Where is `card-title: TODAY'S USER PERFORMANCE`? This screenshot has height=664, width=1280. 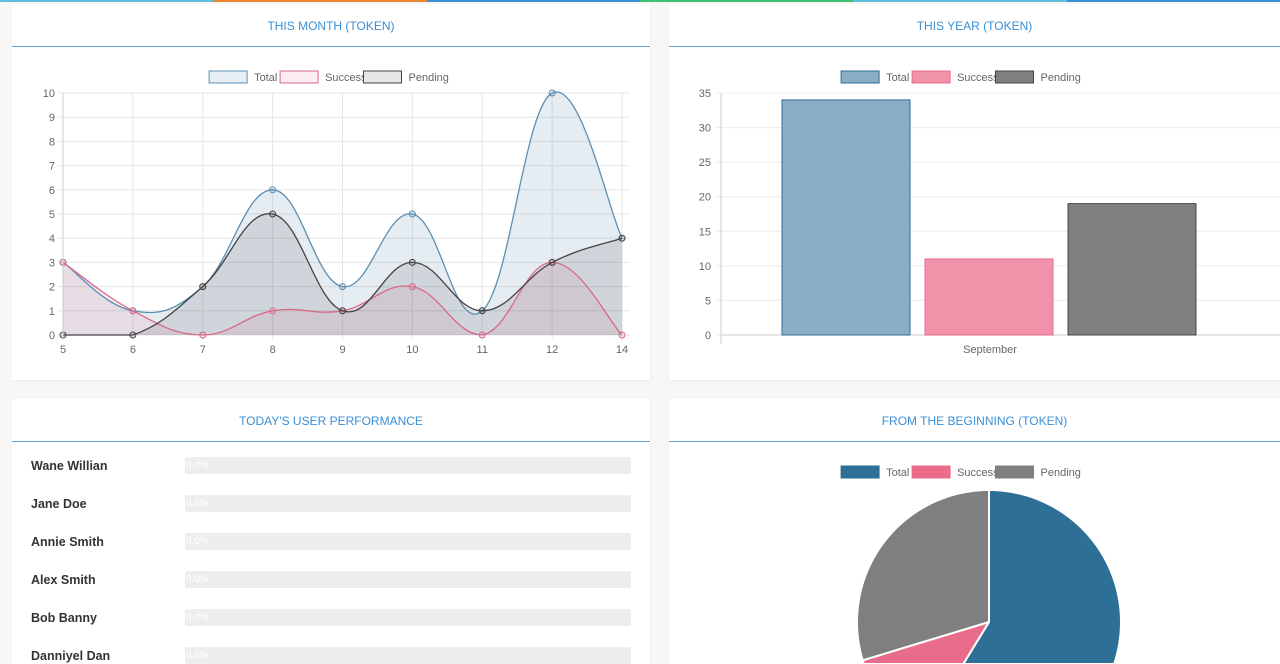
card-title: TODAY'S USER PERFORMANCE is located at coordinates (331, 420).